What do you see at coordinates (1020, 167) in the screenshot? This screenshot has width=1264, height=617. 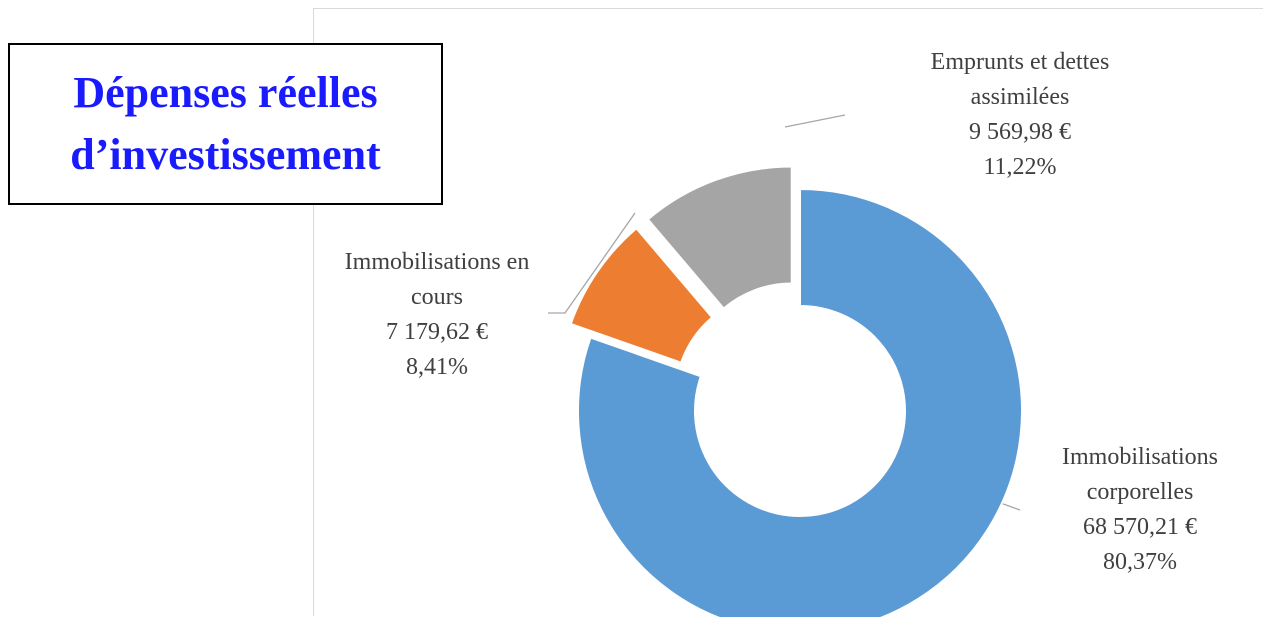 I see `percentage-label: 11,22%` at bounding box center [1020, 167].